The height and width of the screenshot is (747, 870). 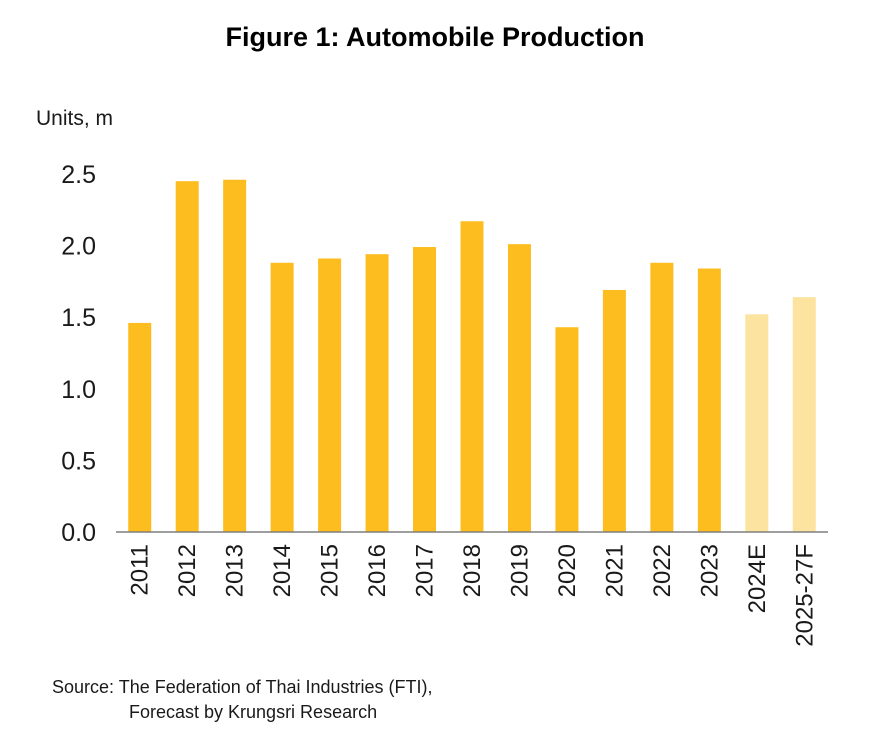 I want to click on y-tick-label: 0.5, so click(x=78, y=461).